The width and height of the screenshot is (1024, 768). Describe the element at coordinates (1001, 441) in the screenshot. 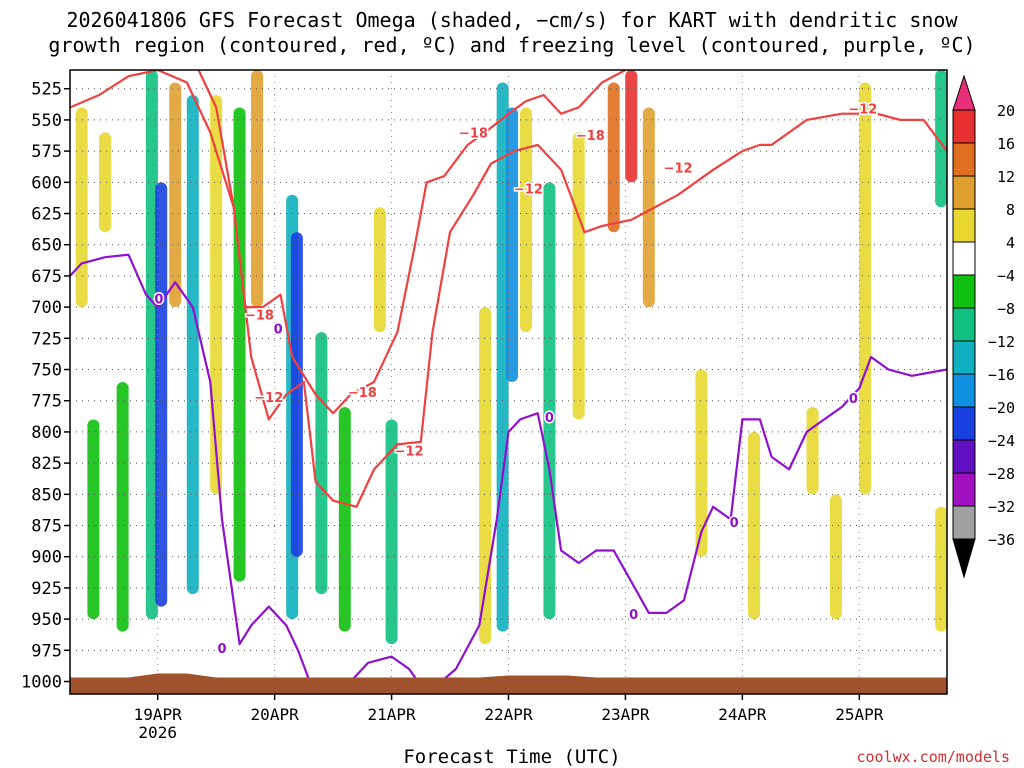

I see `colorbar-label-10: −24` at that location.